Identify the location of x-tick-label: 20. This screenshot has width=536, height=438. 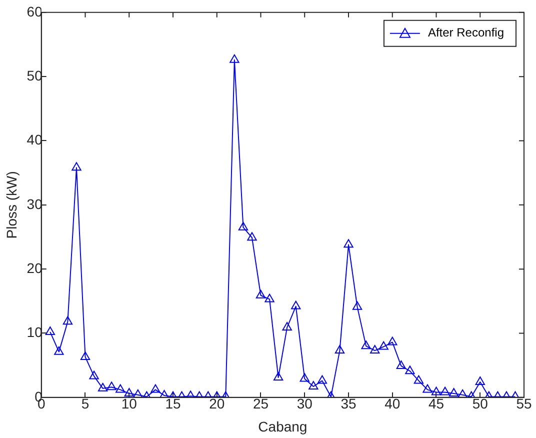
(217, 404).